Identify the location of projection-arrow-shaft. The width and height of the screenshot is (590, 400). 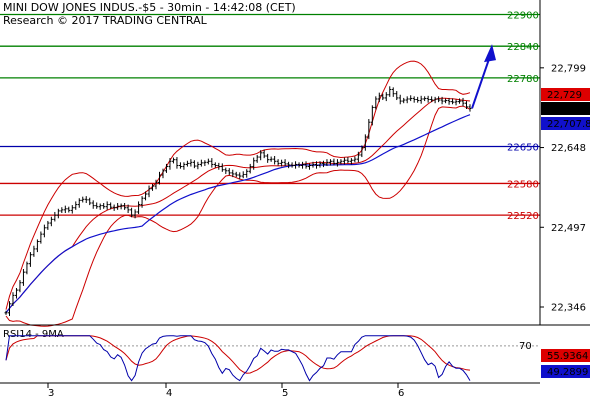
(481, 82).